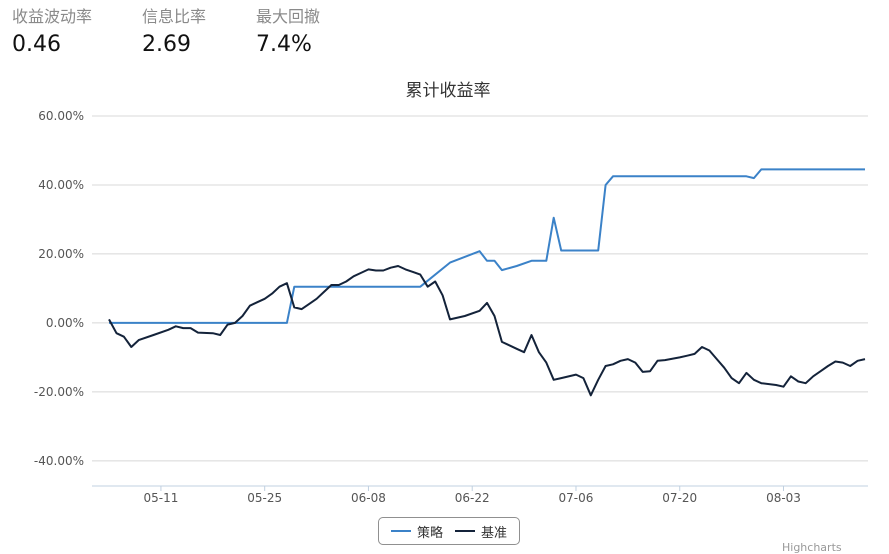 This screenshot has width=889, height=554. What do you see at coordinates (812, 547) in the screenshot?
I see `chart-credit: Highcharts` at bounding box center [812, 547].